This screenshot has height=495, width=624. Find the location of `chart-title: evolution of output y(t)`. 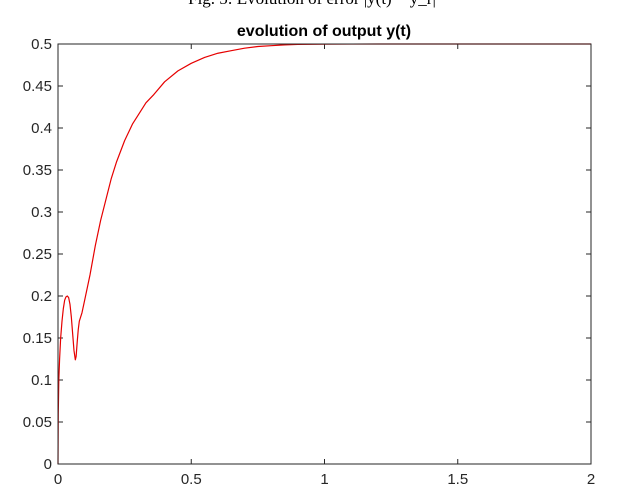

chart-title: evolution of output y(t) is located at coordinates (324, 31).